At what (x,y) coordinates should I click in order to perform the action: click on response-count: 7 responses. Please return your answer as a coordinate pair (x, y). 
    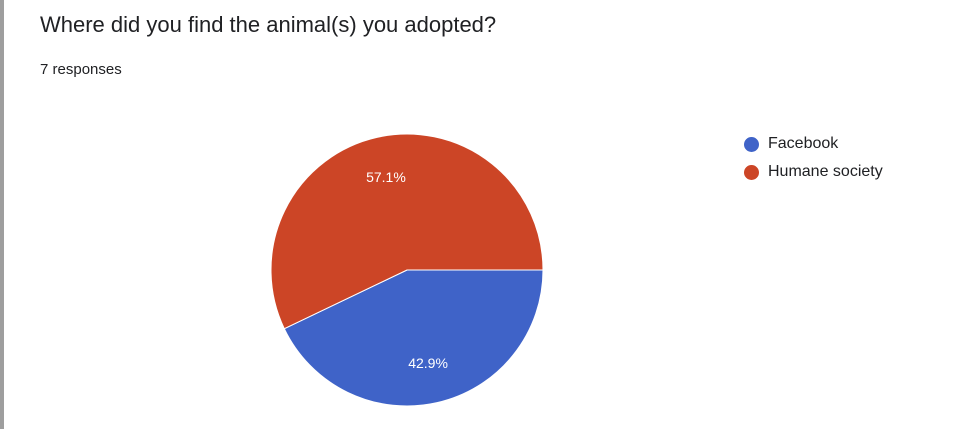
    Looking at the image, I should click on (81, 69).